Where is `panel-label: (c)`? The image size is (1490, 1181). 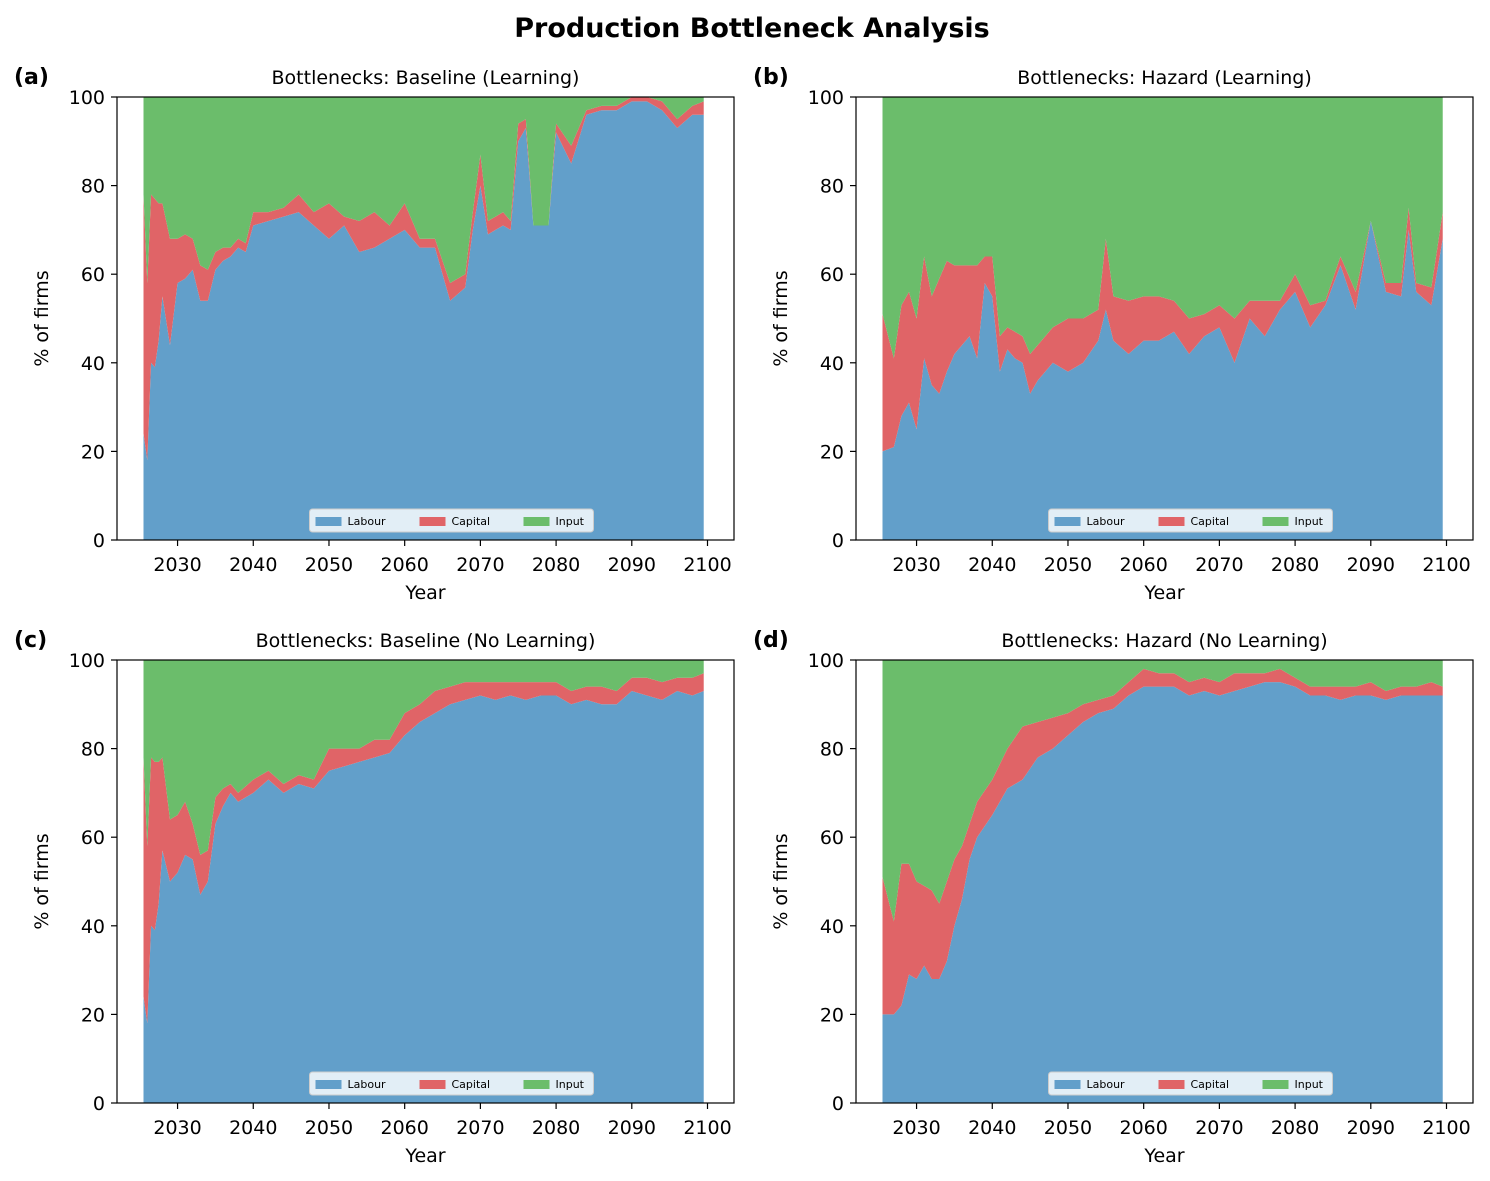 panel-label: (c) is located at coordinates (30, 640).